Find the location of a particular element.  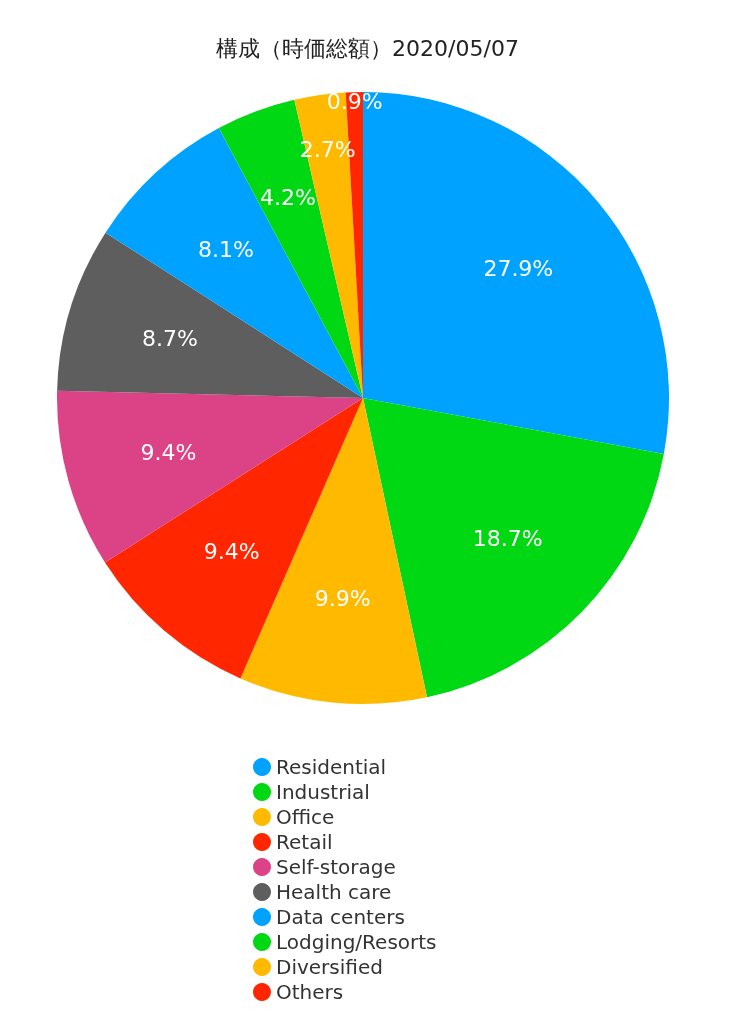

legend-label: Office is located at coordinates (305, 817).